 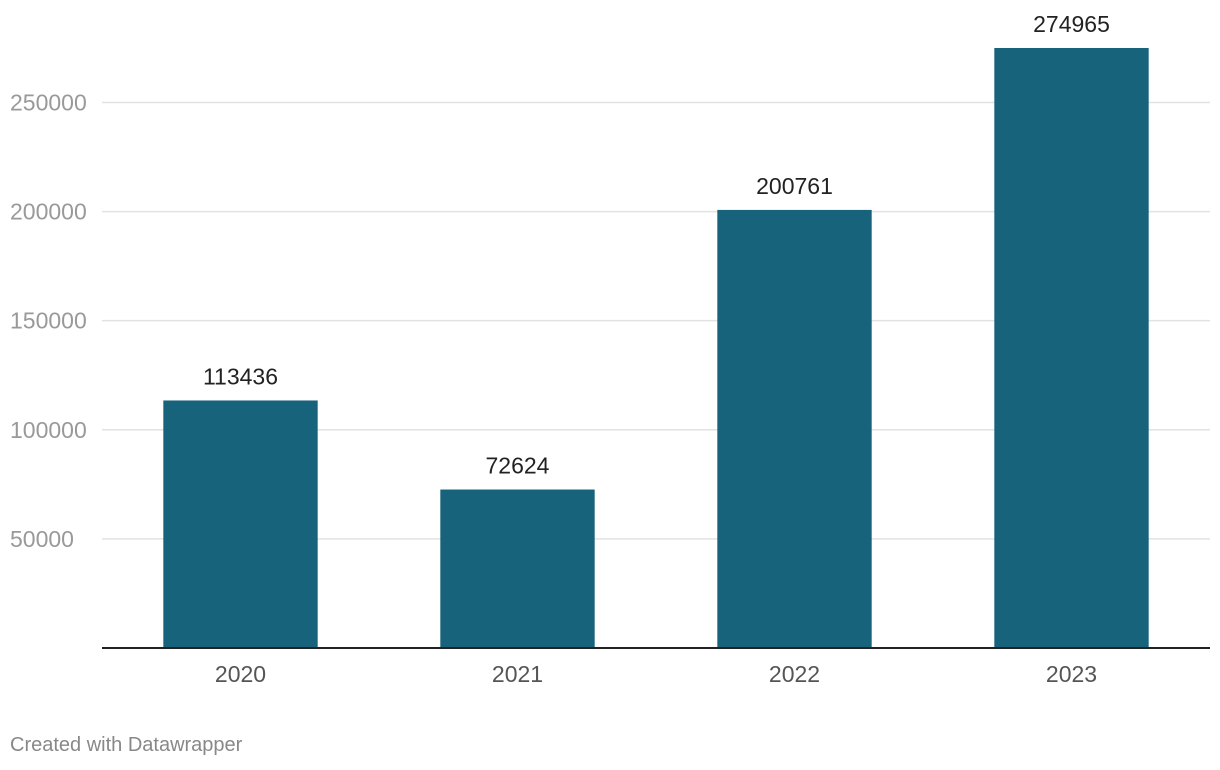 I want to click on y-tick-label: 200000, so click(x=48, y=212).